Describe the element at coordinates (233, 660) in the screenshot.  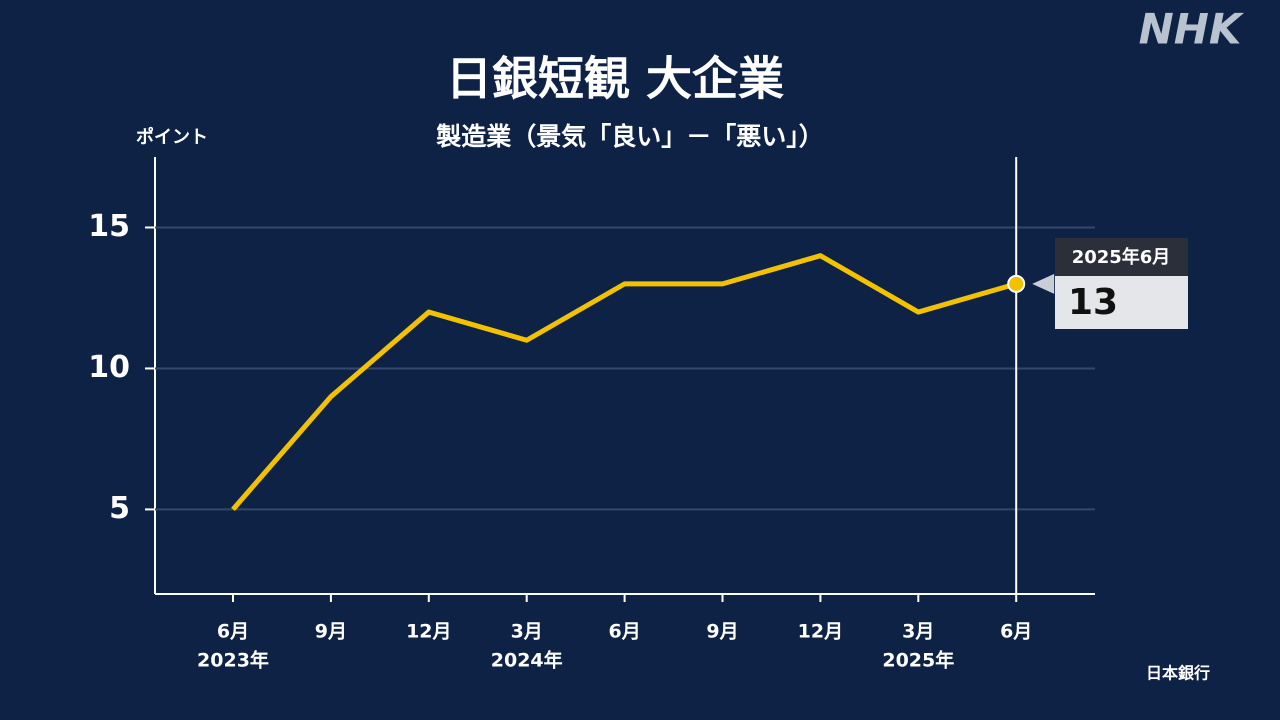
I see `year-label: 2023年` at that location.